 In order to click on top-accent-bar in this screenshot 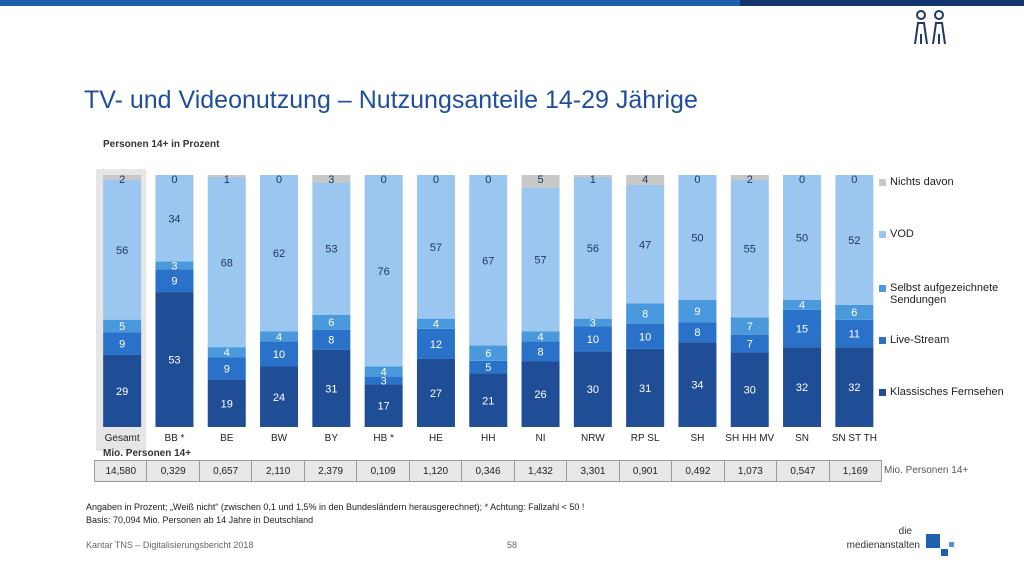, I will do `click(512, 3)`.